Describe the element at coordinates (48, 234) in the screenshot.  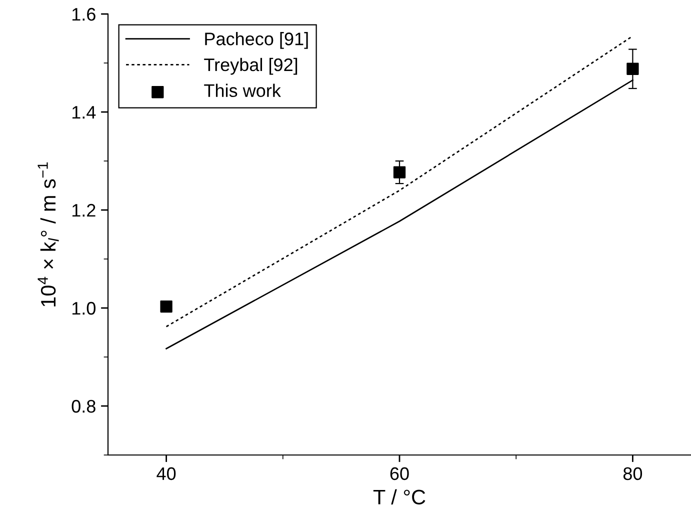
I see `y-axis-title: 10$^{4}$ × k$_{l}$° / m s$^{−1}$` at that location.